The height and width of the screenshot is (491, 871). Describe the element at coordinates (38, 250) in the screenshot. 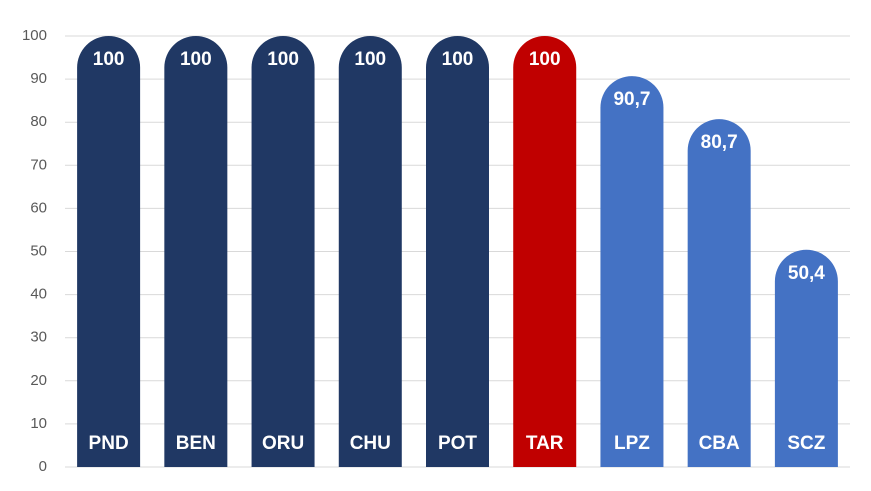

I see `y-tick-label: 50` at that location.